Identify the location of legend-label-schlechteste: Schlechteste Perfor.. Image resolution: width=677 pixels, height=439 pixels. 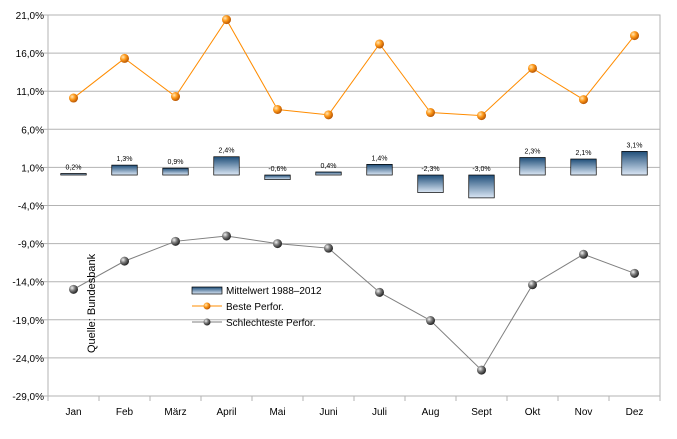
(271, 323).